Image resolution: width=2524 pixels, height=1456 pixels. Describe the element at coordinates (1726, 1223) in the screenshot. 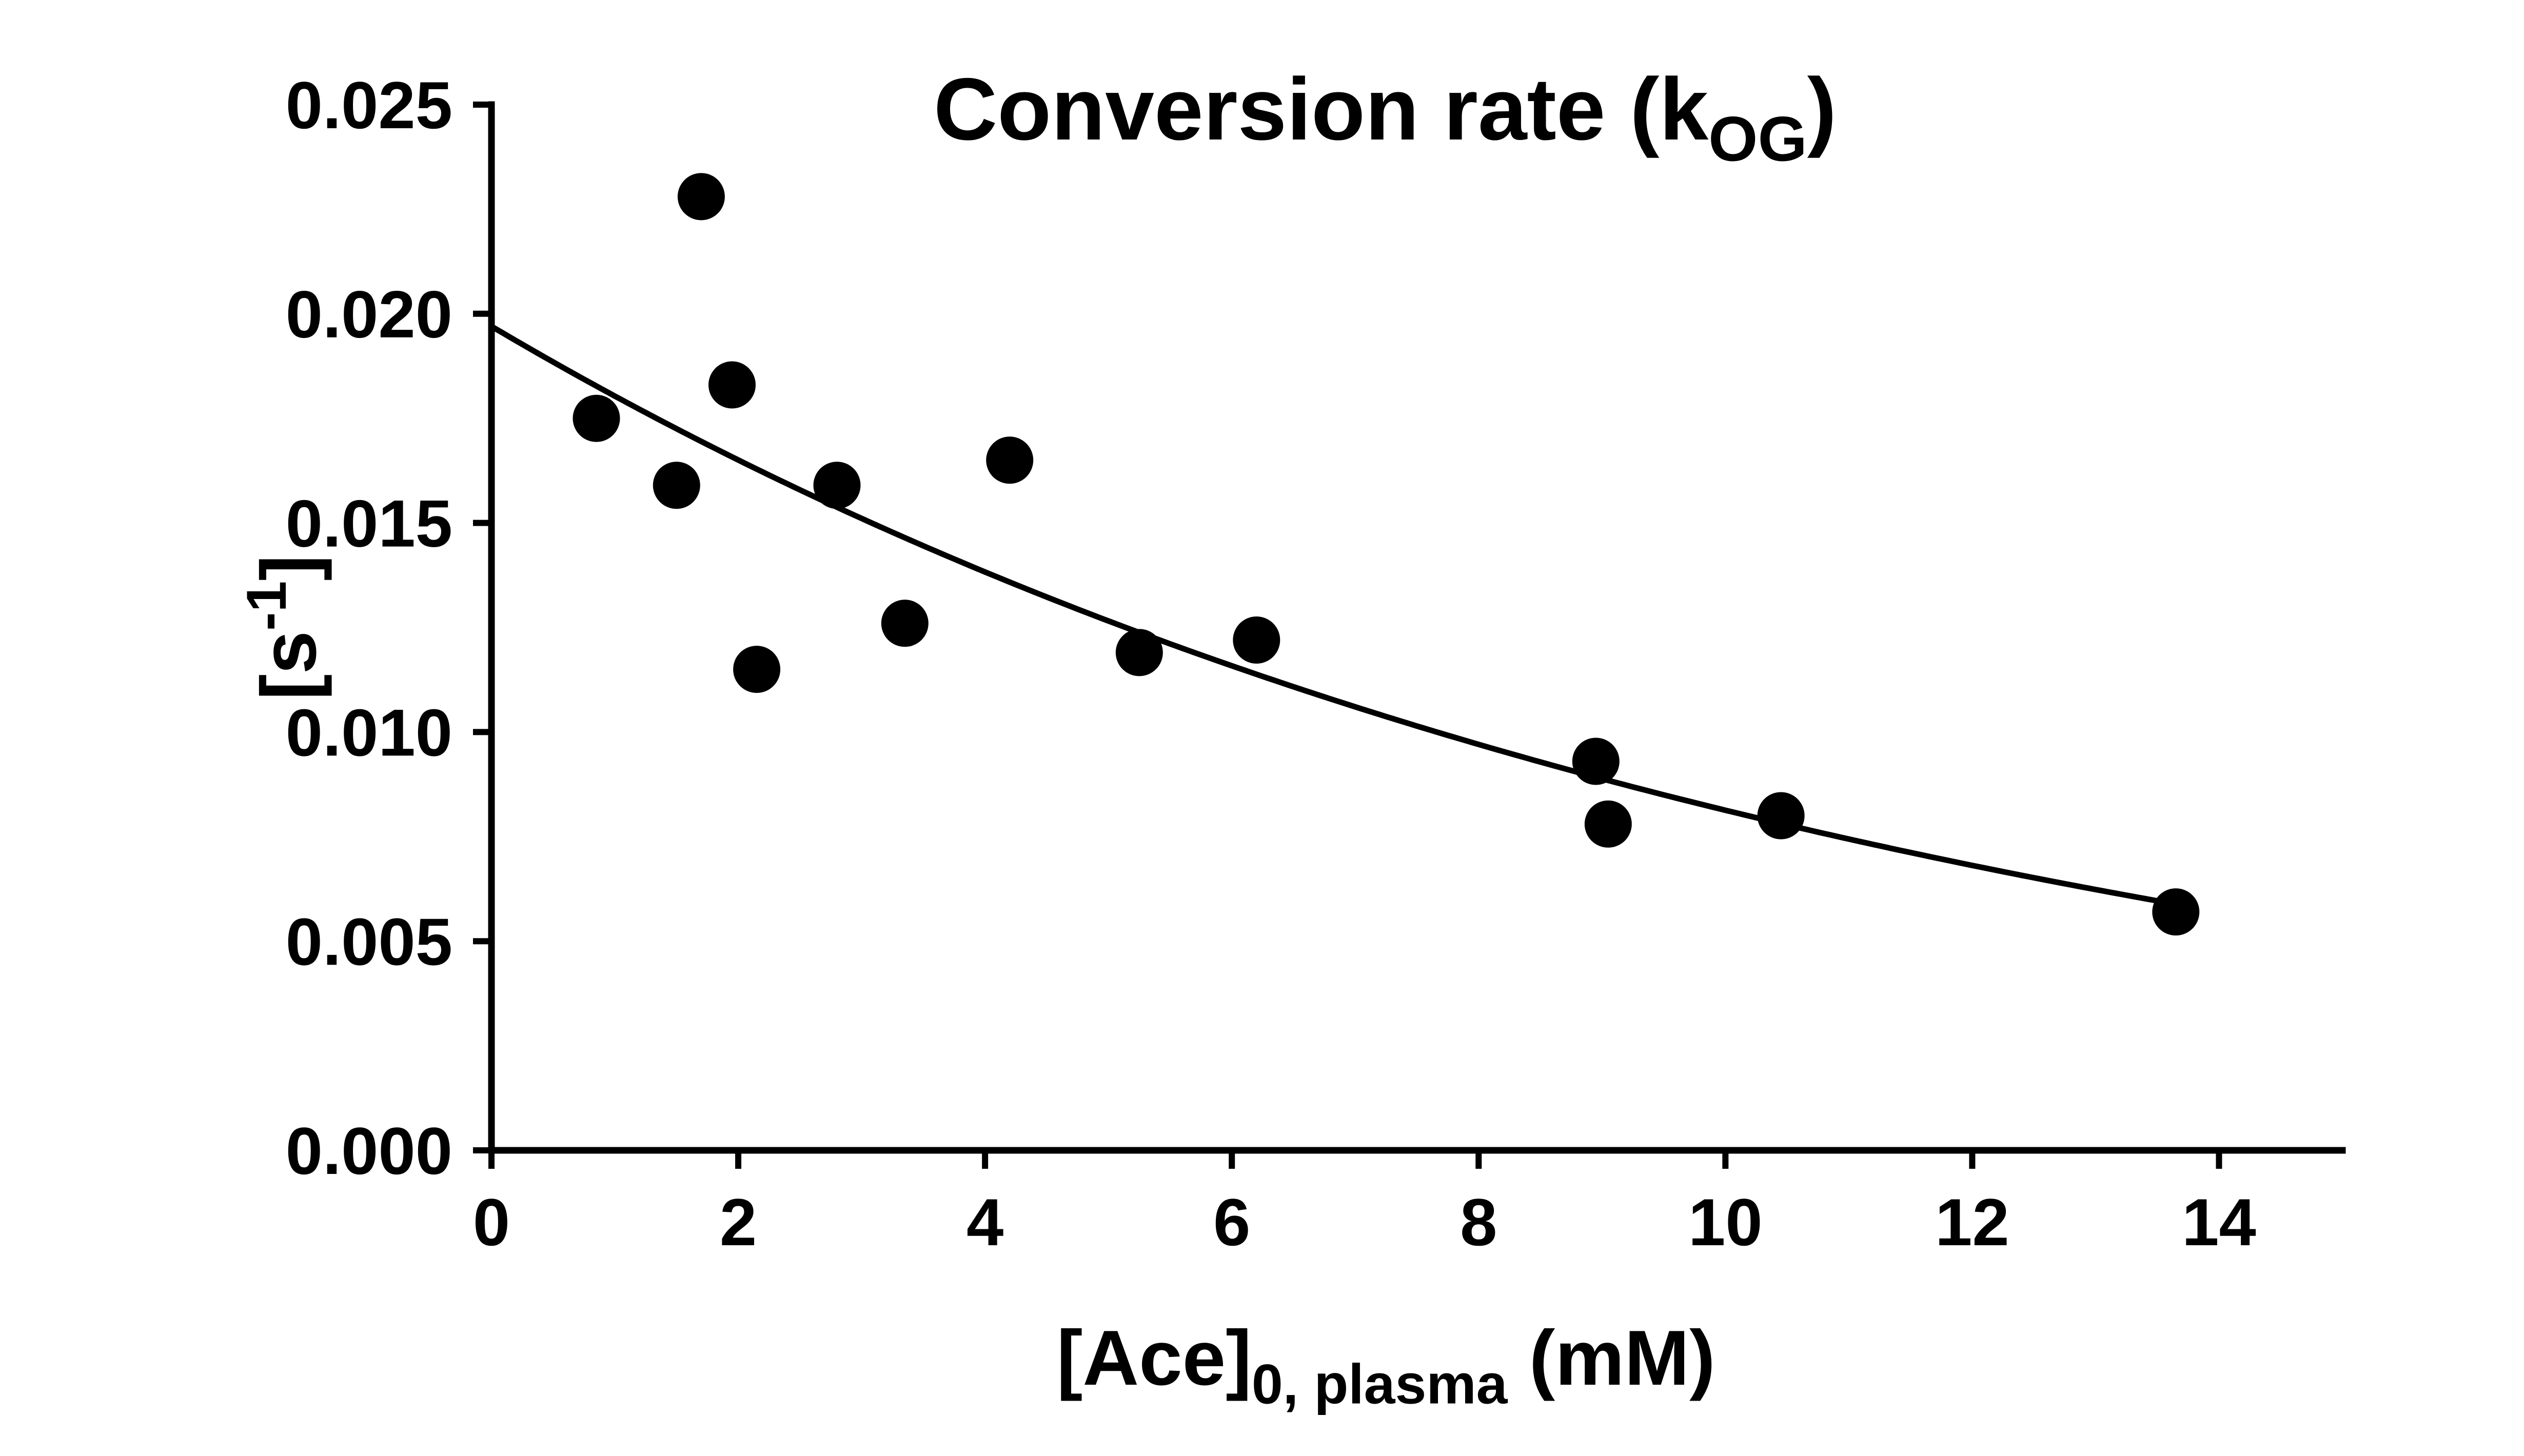

I see `x-tick-label: 10` at that location.